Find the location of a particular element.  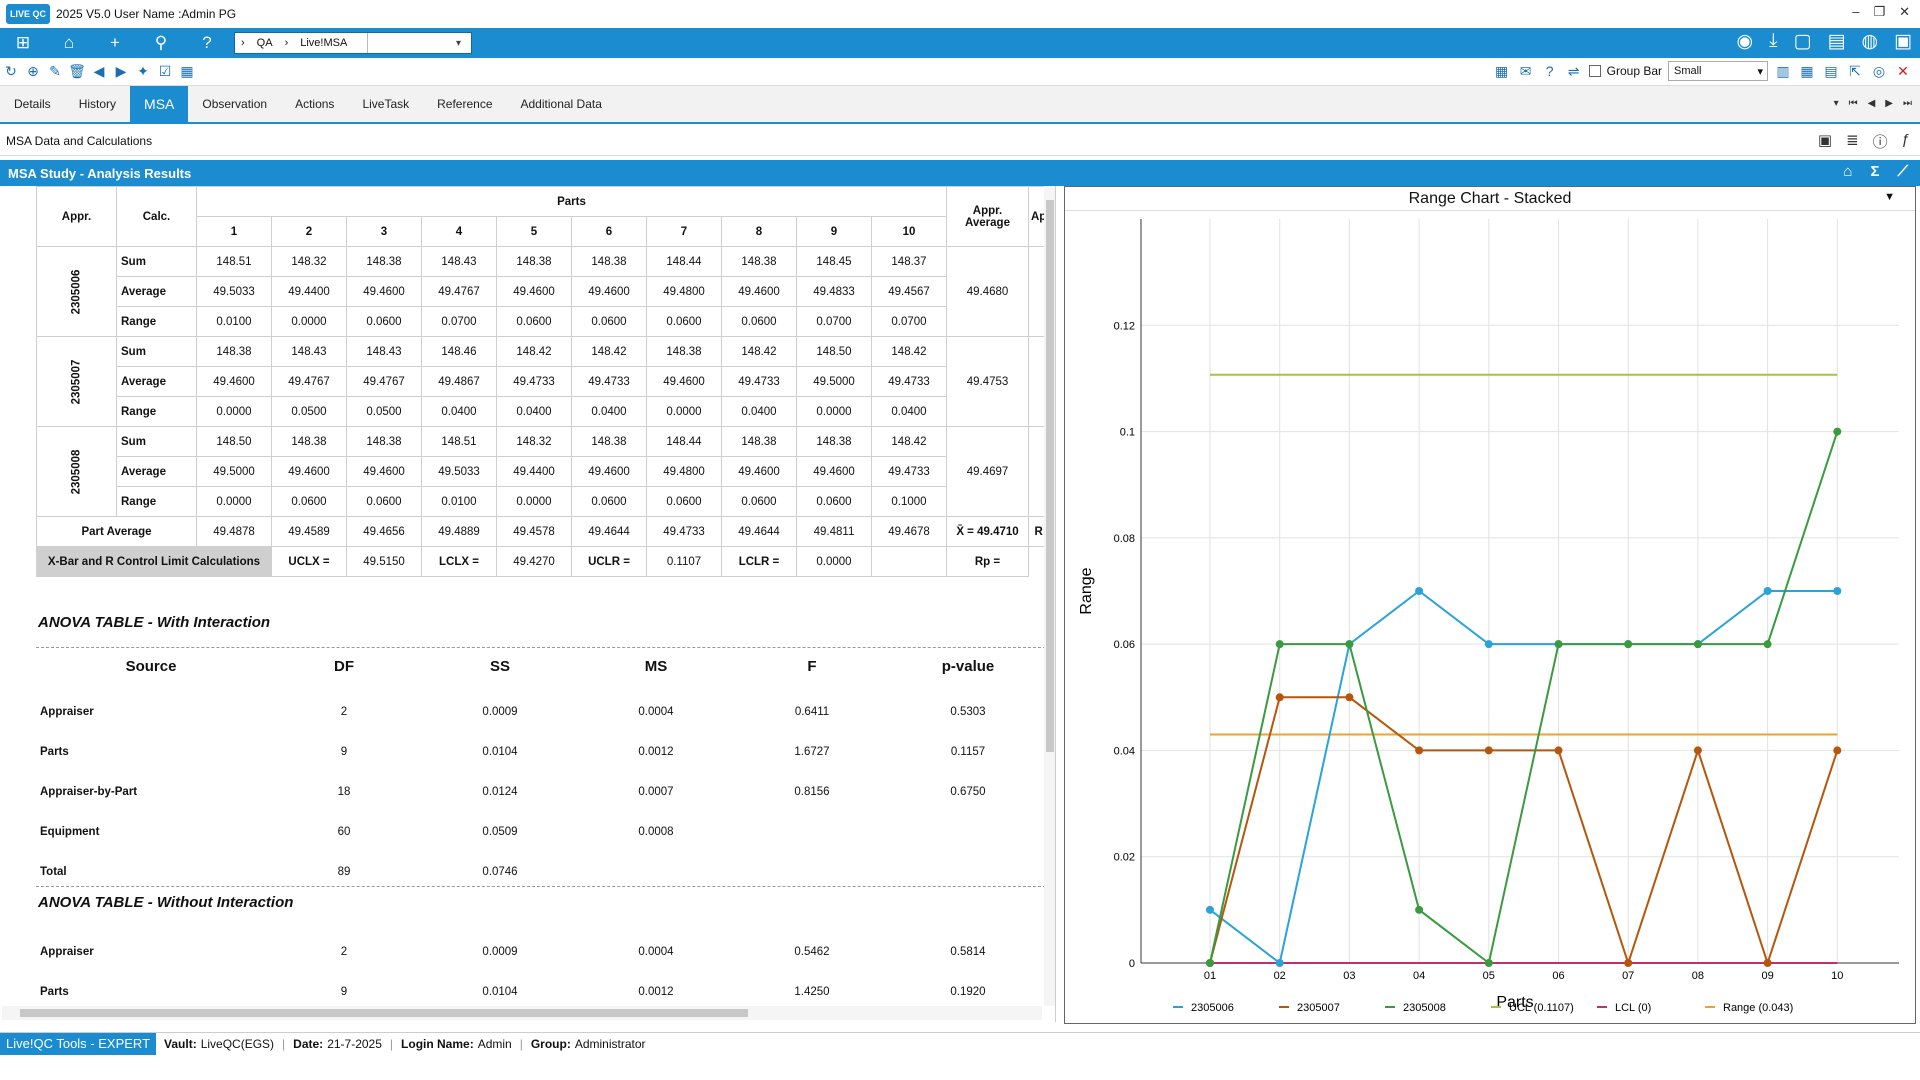

breadcrumb-item-qa: QA is located at coordinates (264, 43).